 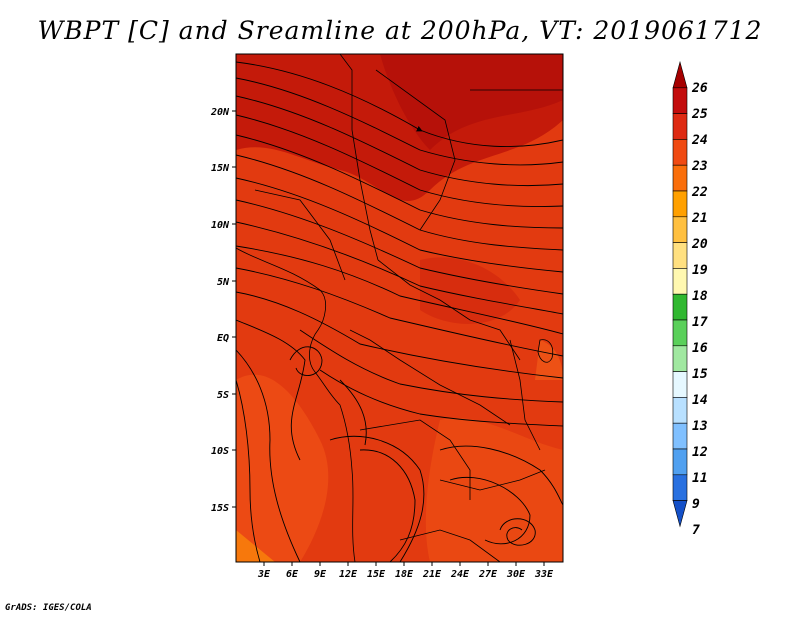 What do you see at coordinates (432, 574) in the screenshot?
I see `x-tick-label: 21E` at bounding box center [432, 574].